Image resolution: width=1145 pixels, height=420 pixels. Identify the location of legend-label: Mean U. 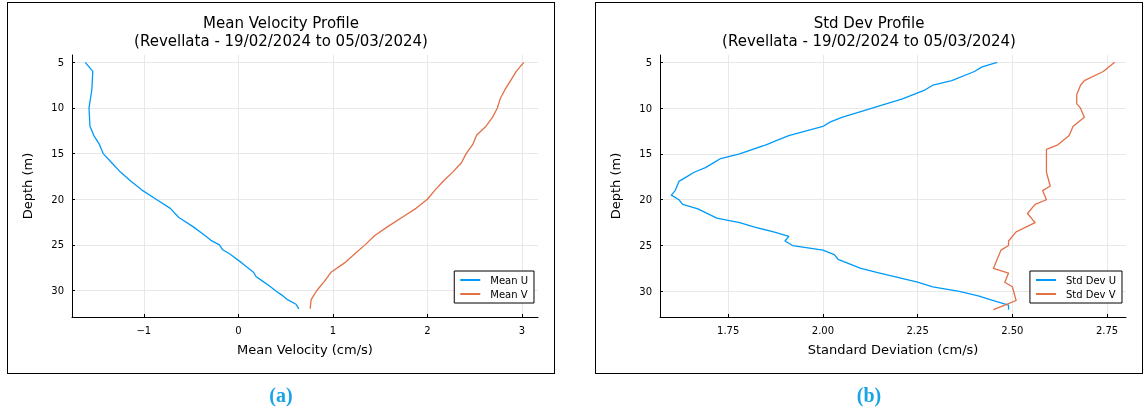
(509, 280).